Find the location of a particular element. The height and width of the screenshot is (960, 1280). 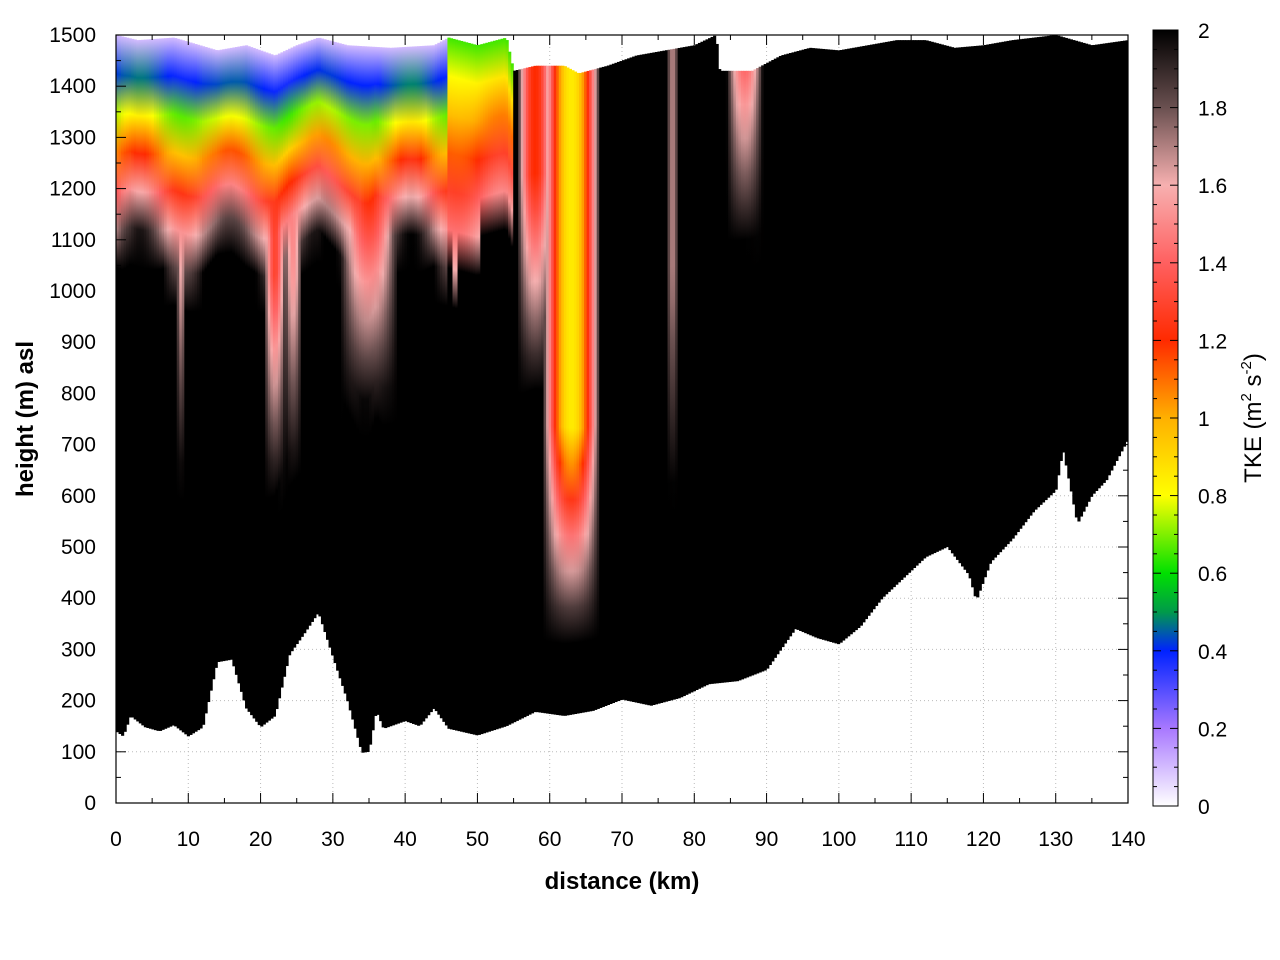

colorbar-tick-label: 0.2 is located at coordinates (1212, 729).